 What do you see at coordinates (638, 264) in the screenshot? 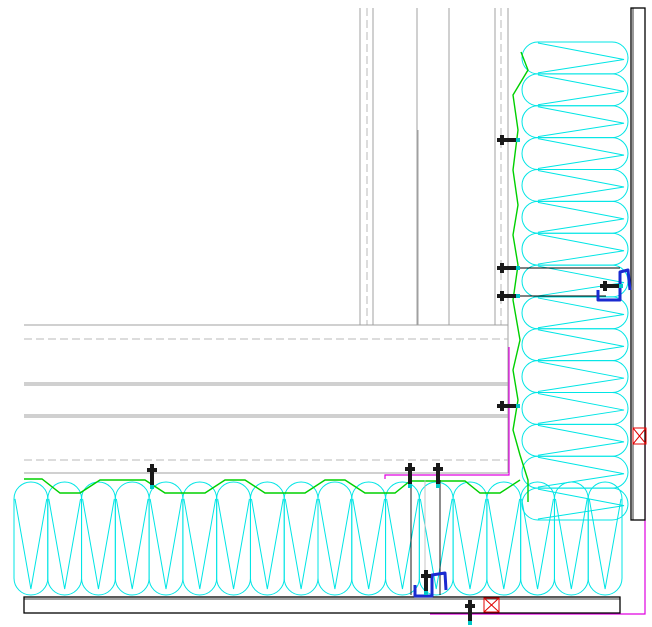
I see `cladding-panel-vertical` at bounding box center [638, 264].